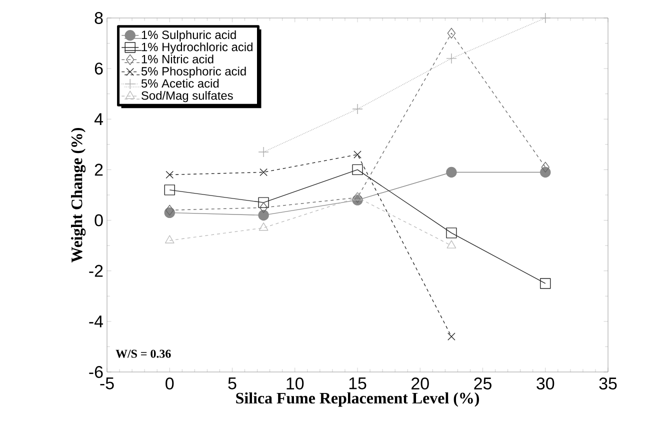 Image resolution: width=647 pixels, height=433 pixels. Describe the element at coordinates (545, 384) in the screenshot. I see `x-tick-label: 30` at that location.